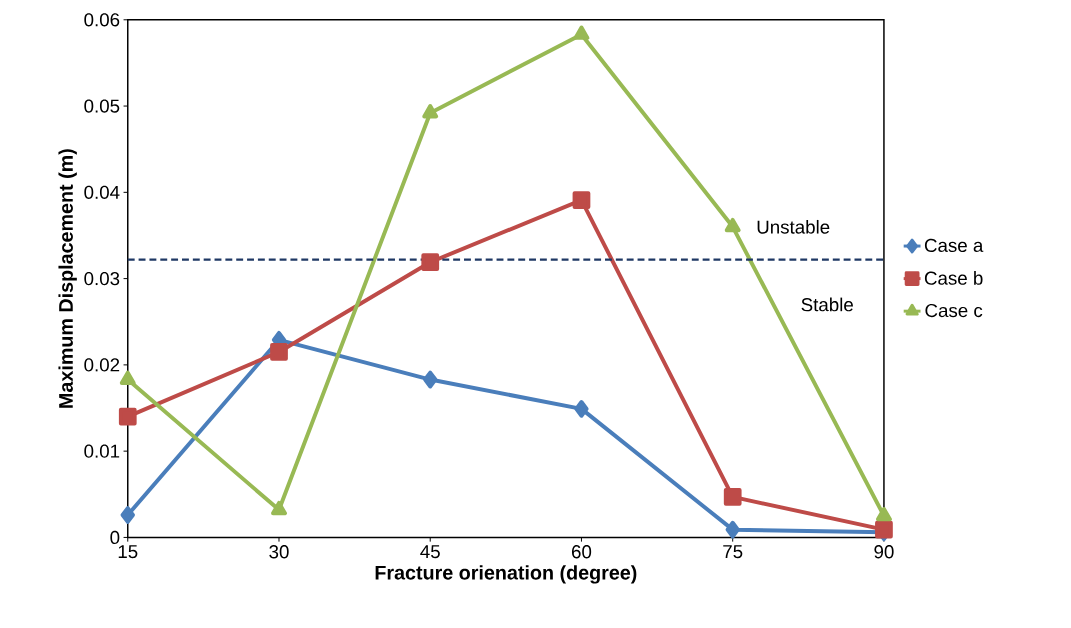  What do you see at coordinates (102, 365) in the screenshot?
I see `y-tick-label: 0.02` at bounding box center [102, 365].